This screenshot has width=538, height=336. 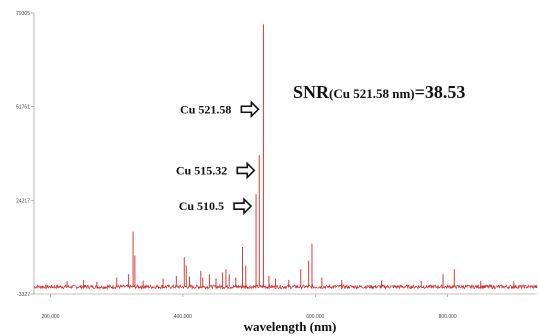 What do you see at coordinates (249, 307) in the screenshot?
I see `x-axis-ticks: 200.000 400.000 600.000 800.000` at bounding box center [249, 307].